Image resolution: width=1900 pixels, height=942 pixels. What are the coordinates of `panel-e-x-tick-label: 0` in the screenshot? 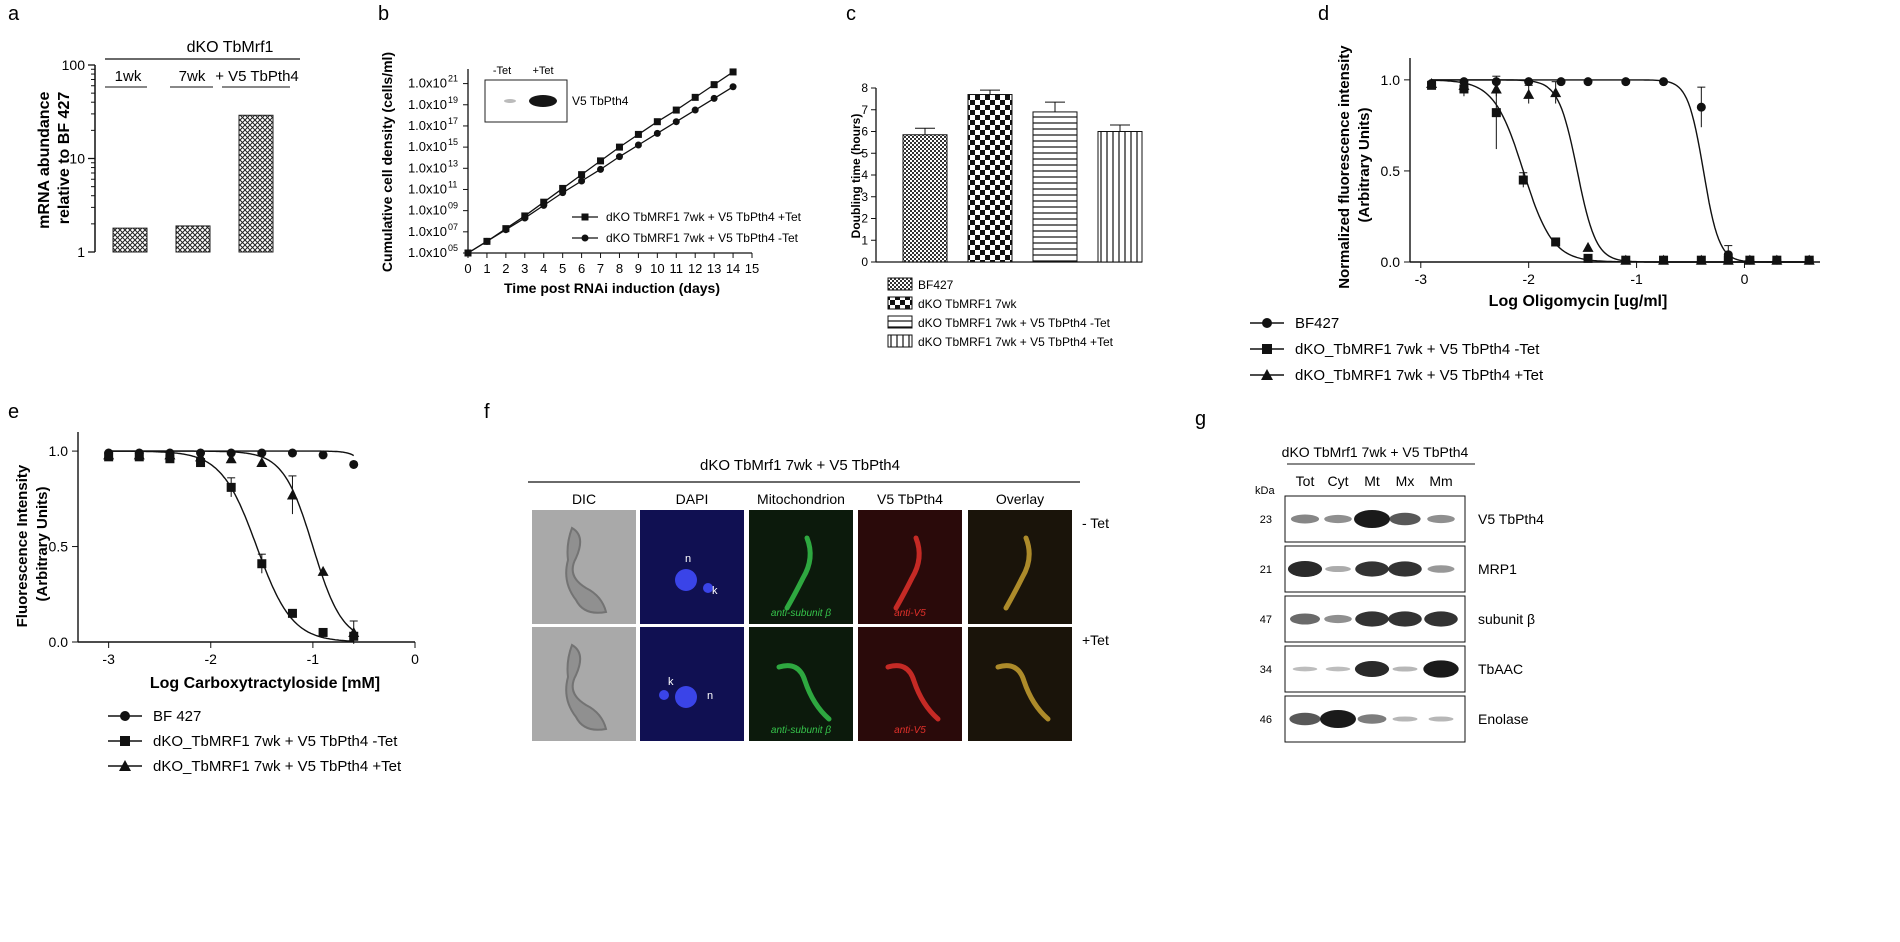 It's located at (415, 659).